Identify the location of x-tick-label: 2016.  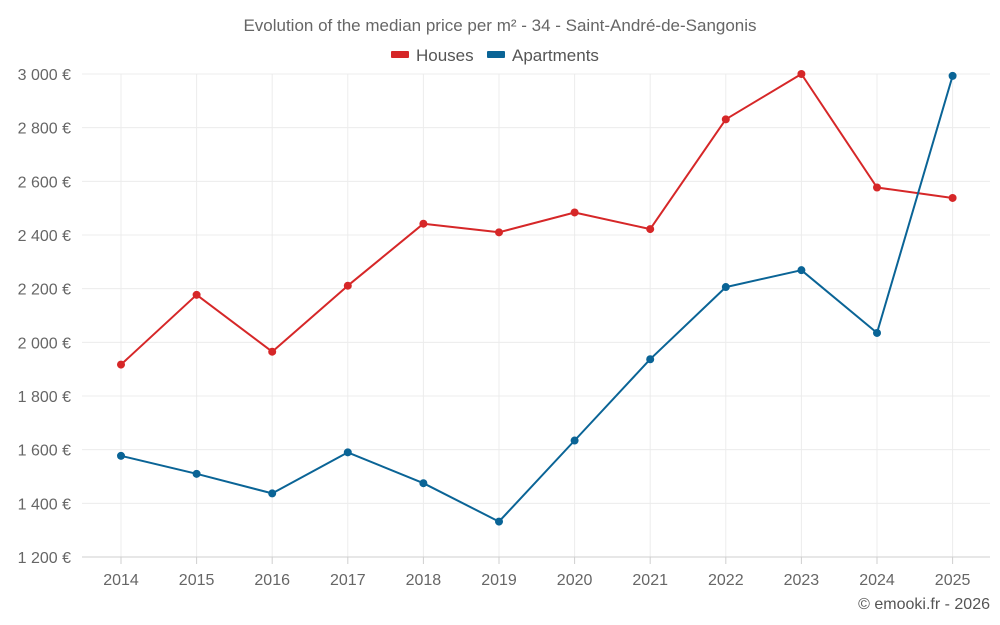
(272, 580).